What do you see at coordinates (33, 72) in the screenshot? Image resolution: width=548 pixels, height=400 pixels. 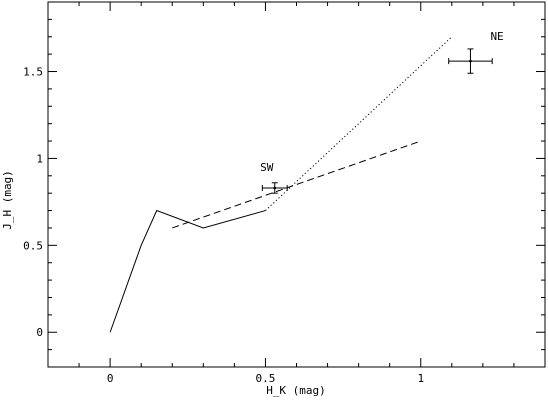 I see `y-tick-label: 1.5` at bounding box center [33, 72].